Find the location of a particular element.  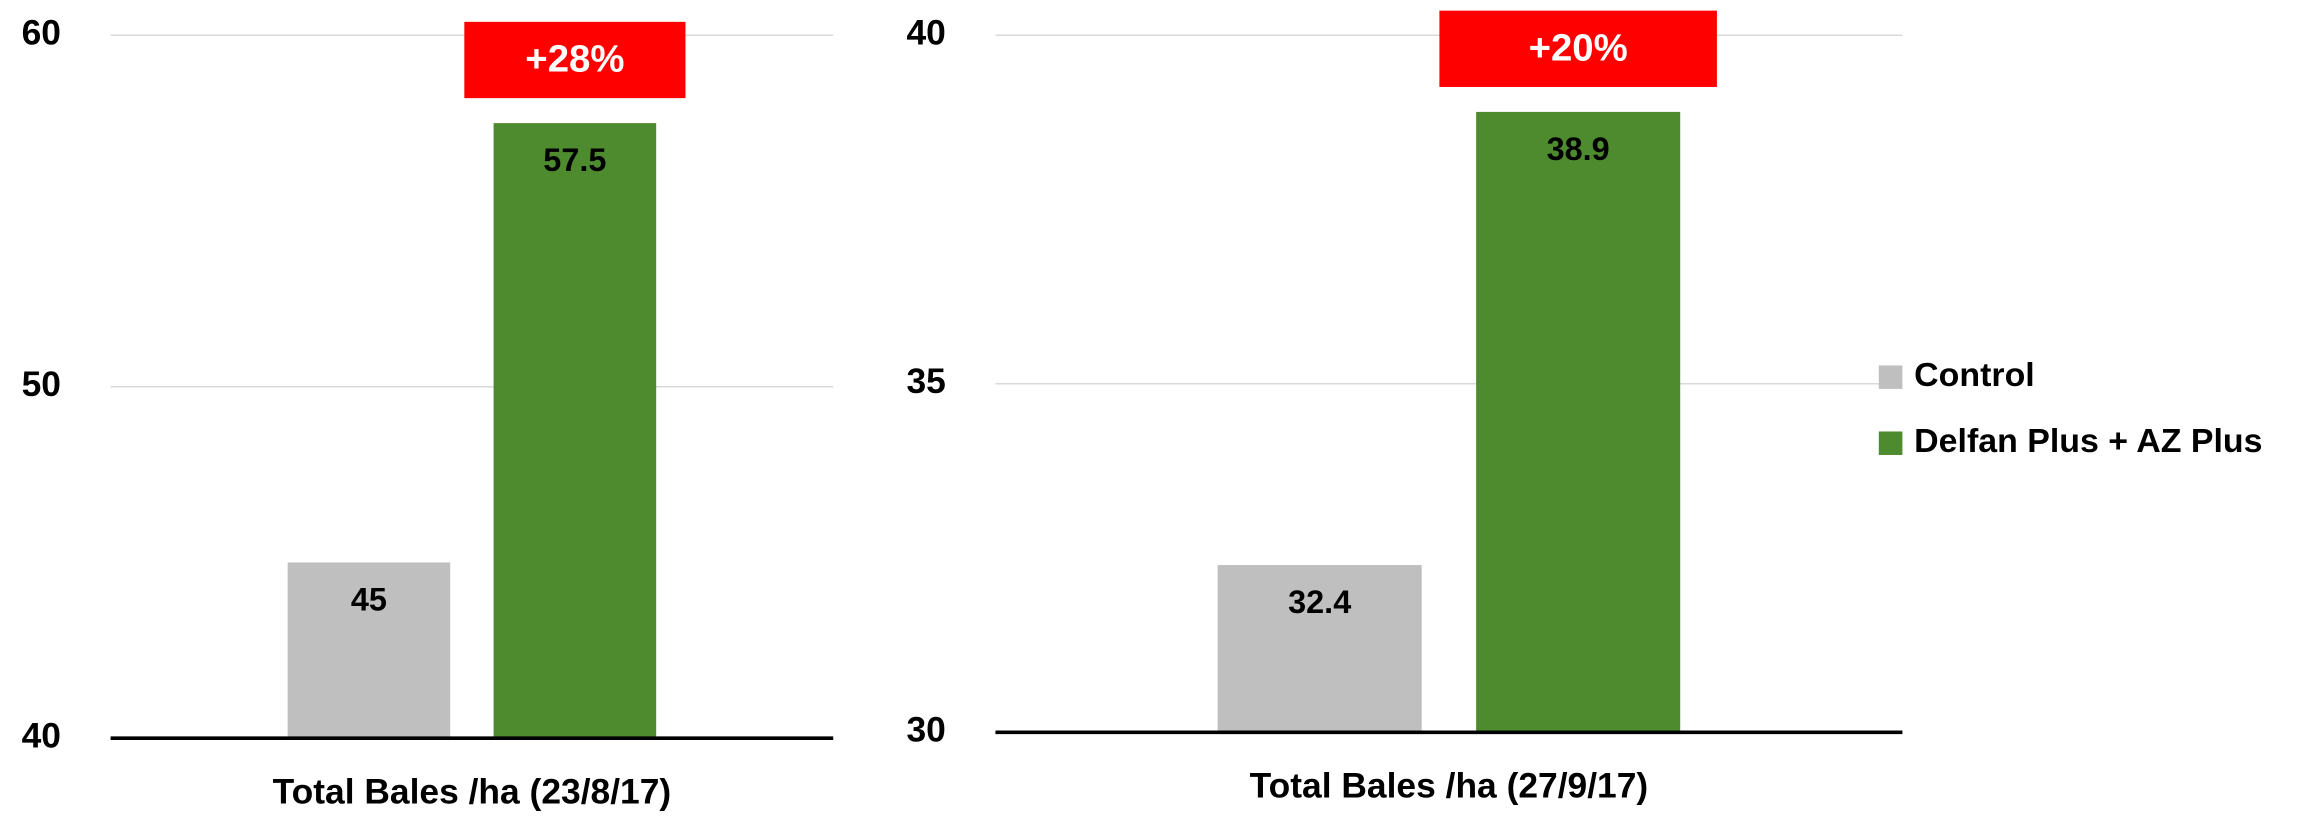

y-tick-label: 35 is located at coordinates (925, 381).